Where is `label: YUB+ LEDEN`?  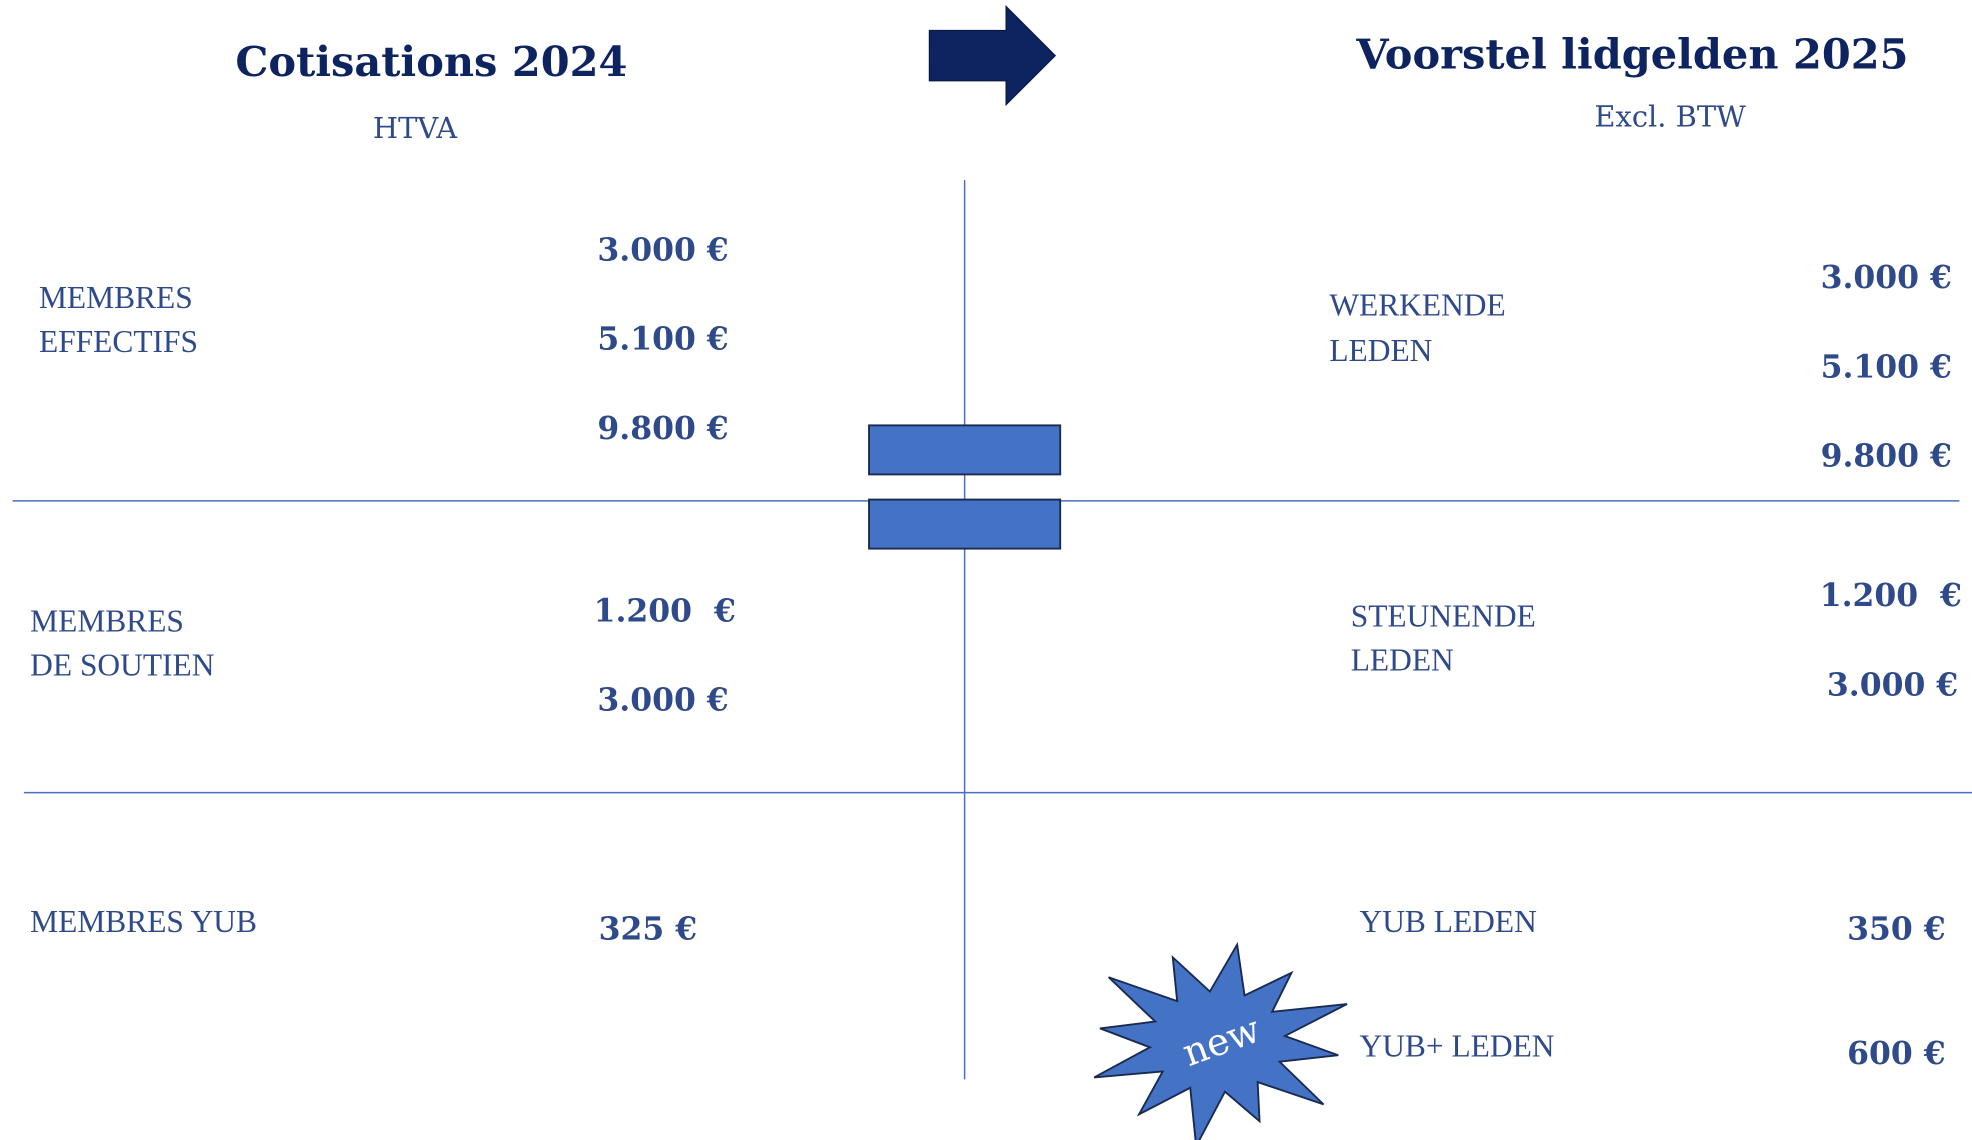
label: YUB+ LEDEN is located at coordinates (1457, 1045).